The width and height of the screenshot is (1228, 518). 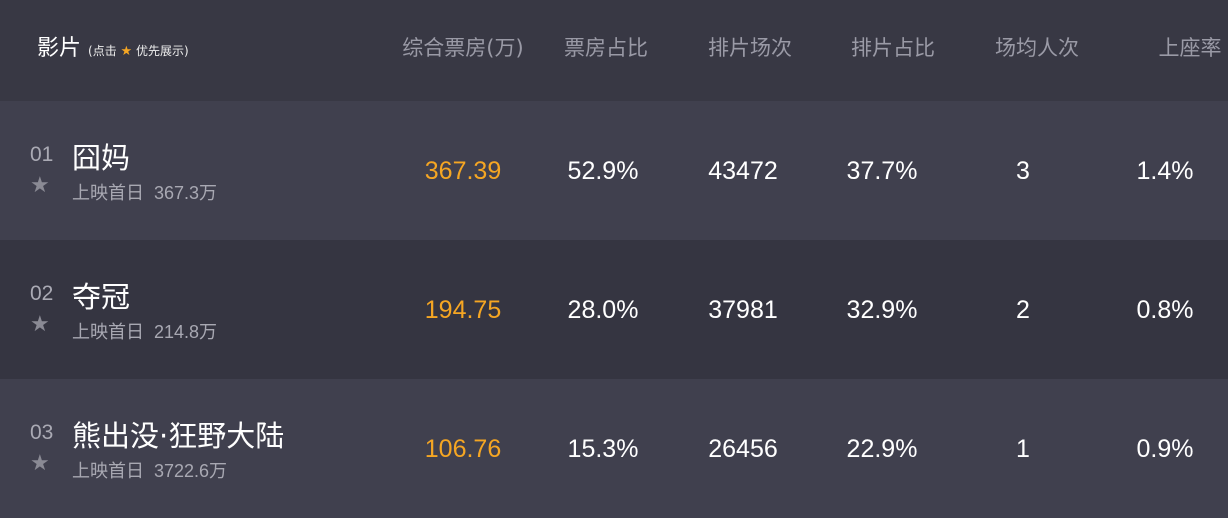 I want to click on sub-value: 3722.6万, so click(x=191, y=471).